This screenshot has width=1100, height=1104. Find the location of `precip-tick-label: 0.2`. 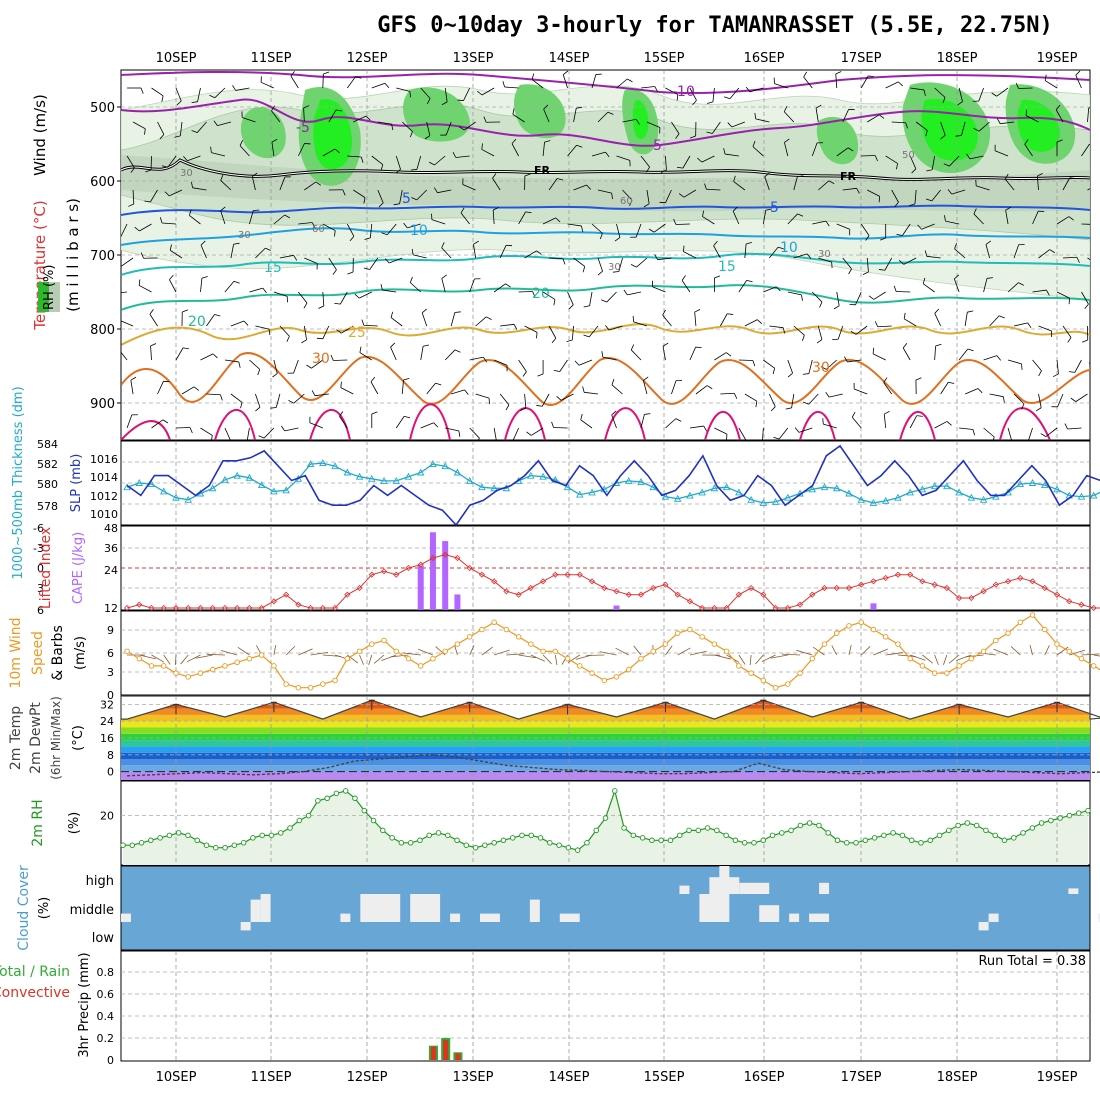

precip-tick-label: 0.2 is located at coordinates (106, 1038).